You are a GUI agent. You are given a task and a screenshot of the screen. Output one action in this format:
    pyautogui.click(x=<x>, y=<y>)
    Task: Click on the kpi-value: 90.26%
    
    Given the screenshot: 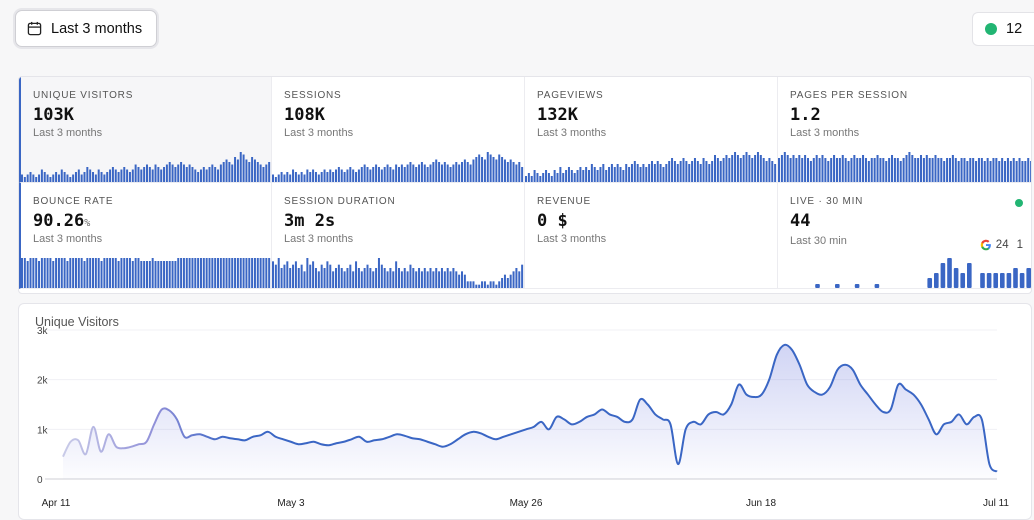 What is the action you would take?
    pyautogui.click(x=62, y=221)
    